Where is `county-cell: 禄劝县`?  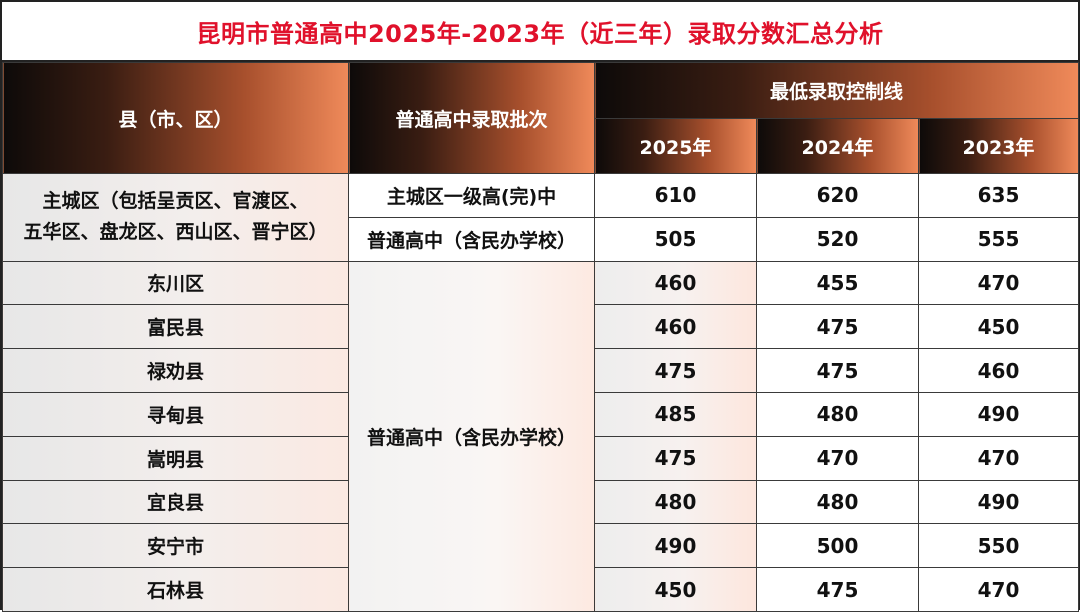
county-cell: 禄劝县 is located at coordinates (175, 370).